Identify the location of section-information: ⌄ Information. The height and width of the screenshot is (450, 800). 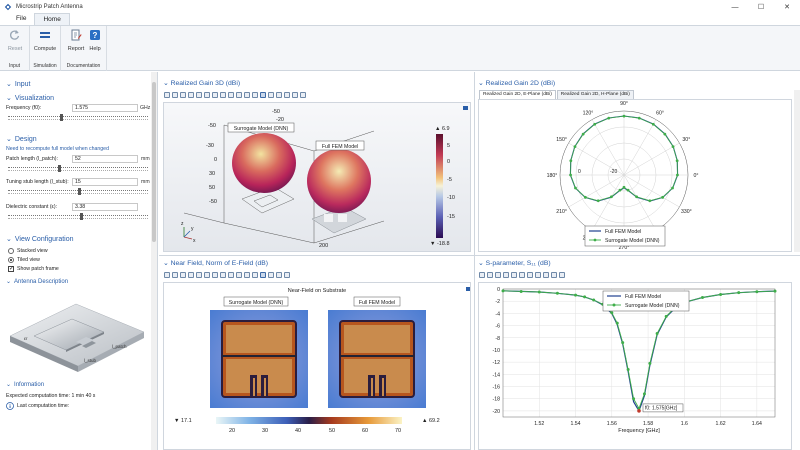
(25, 385).